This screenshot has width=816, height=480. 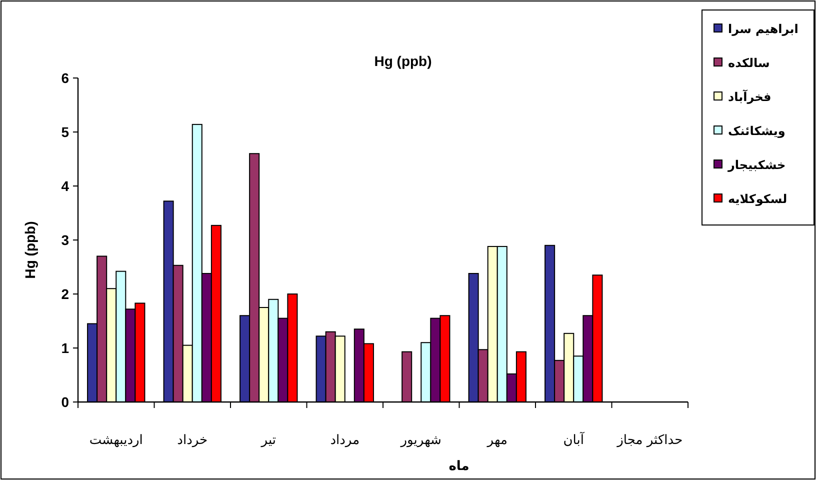 I want to click on x-tick-label: اردیبهشت, so click(x=116, y=440).